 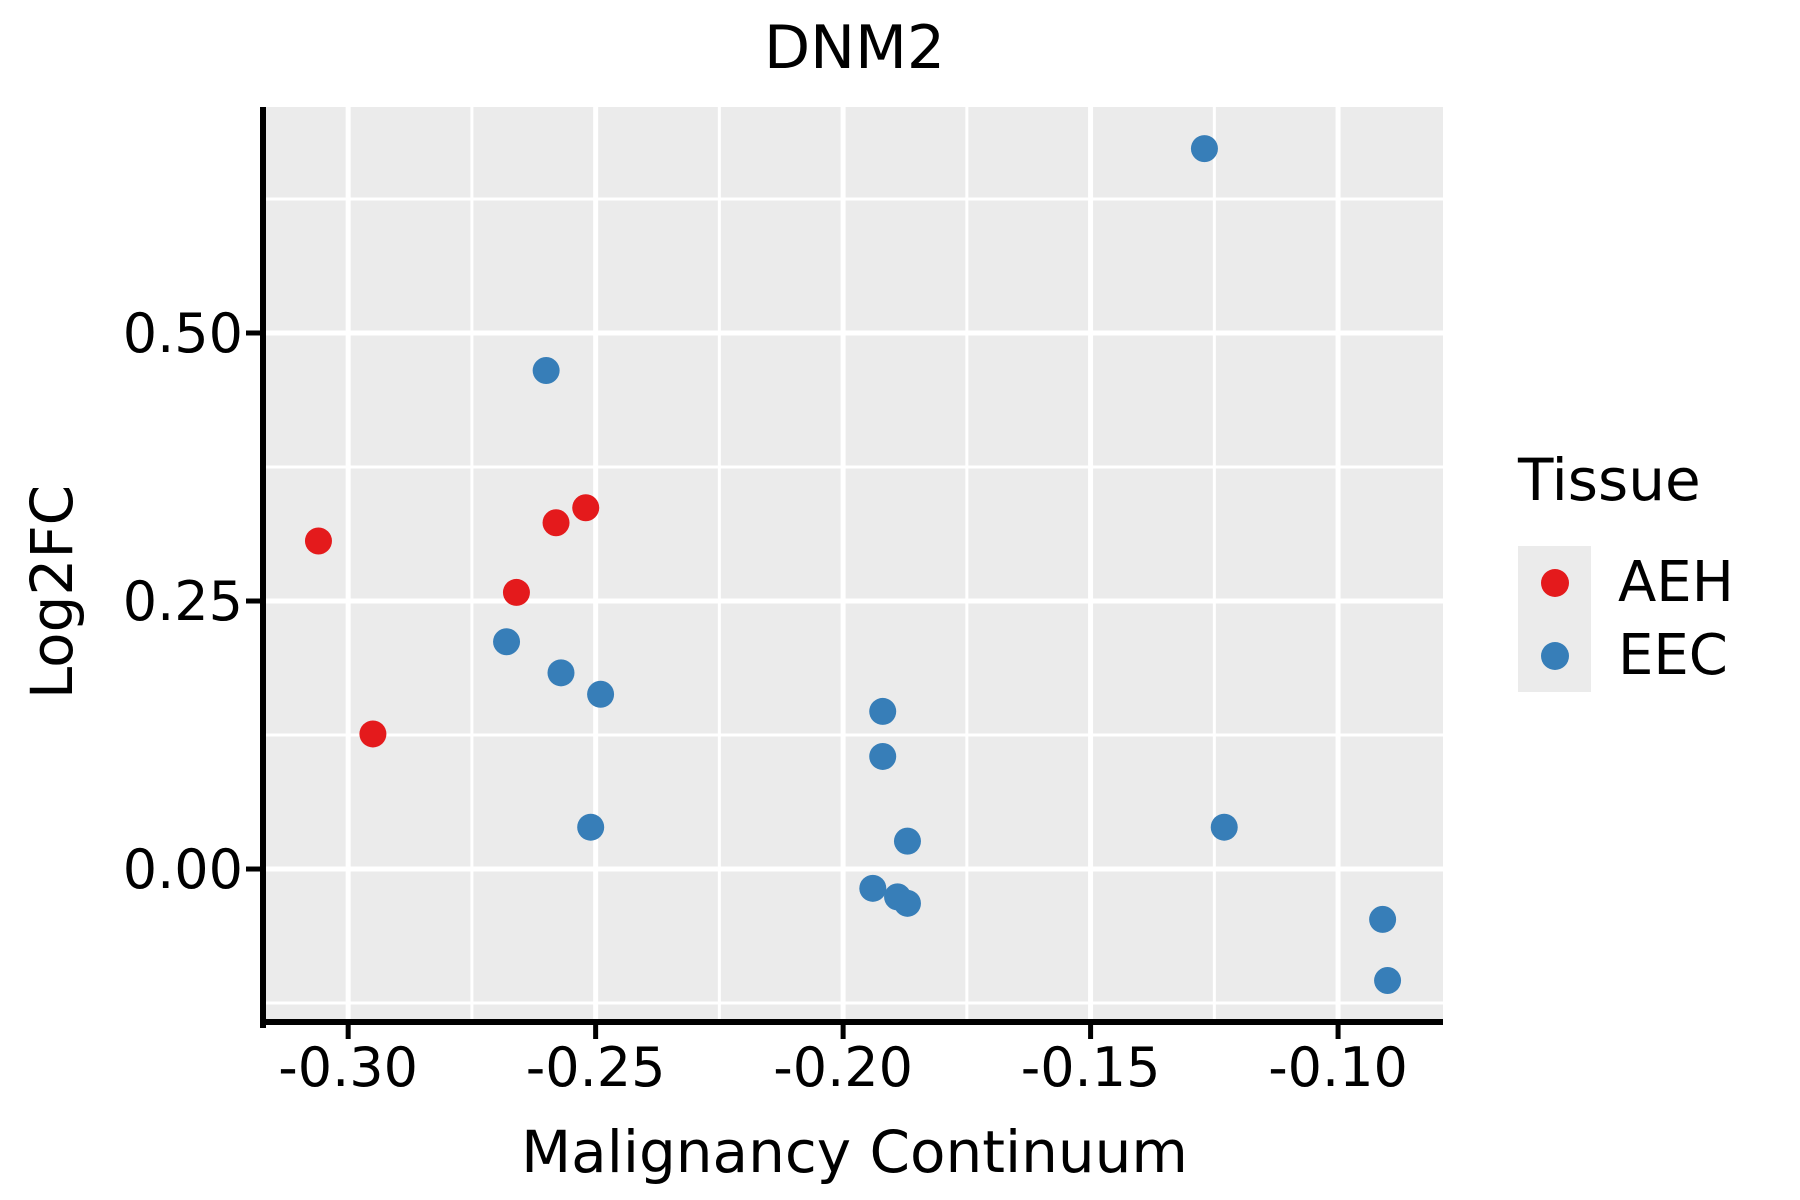 What do you see at coordinates (263, 567) in the screenshot?
I see `y-axis-line` at bounding box center [263, 567].